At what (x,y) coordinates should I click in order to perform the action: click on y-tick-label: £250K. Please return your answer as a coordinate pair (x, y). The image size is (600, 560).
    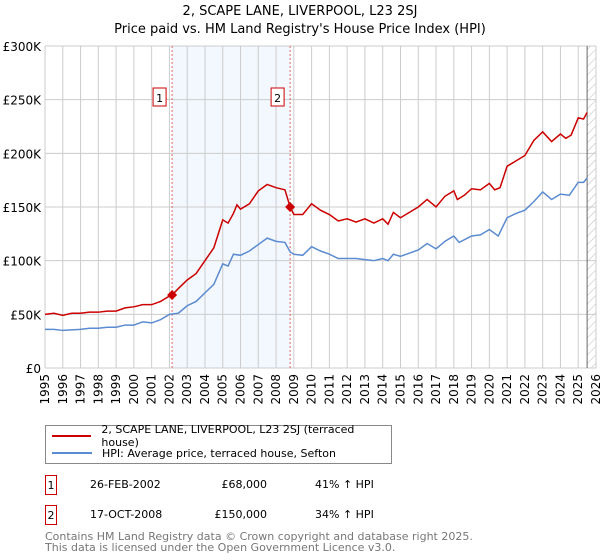
    Looking at the image, I should click on (23, 101).